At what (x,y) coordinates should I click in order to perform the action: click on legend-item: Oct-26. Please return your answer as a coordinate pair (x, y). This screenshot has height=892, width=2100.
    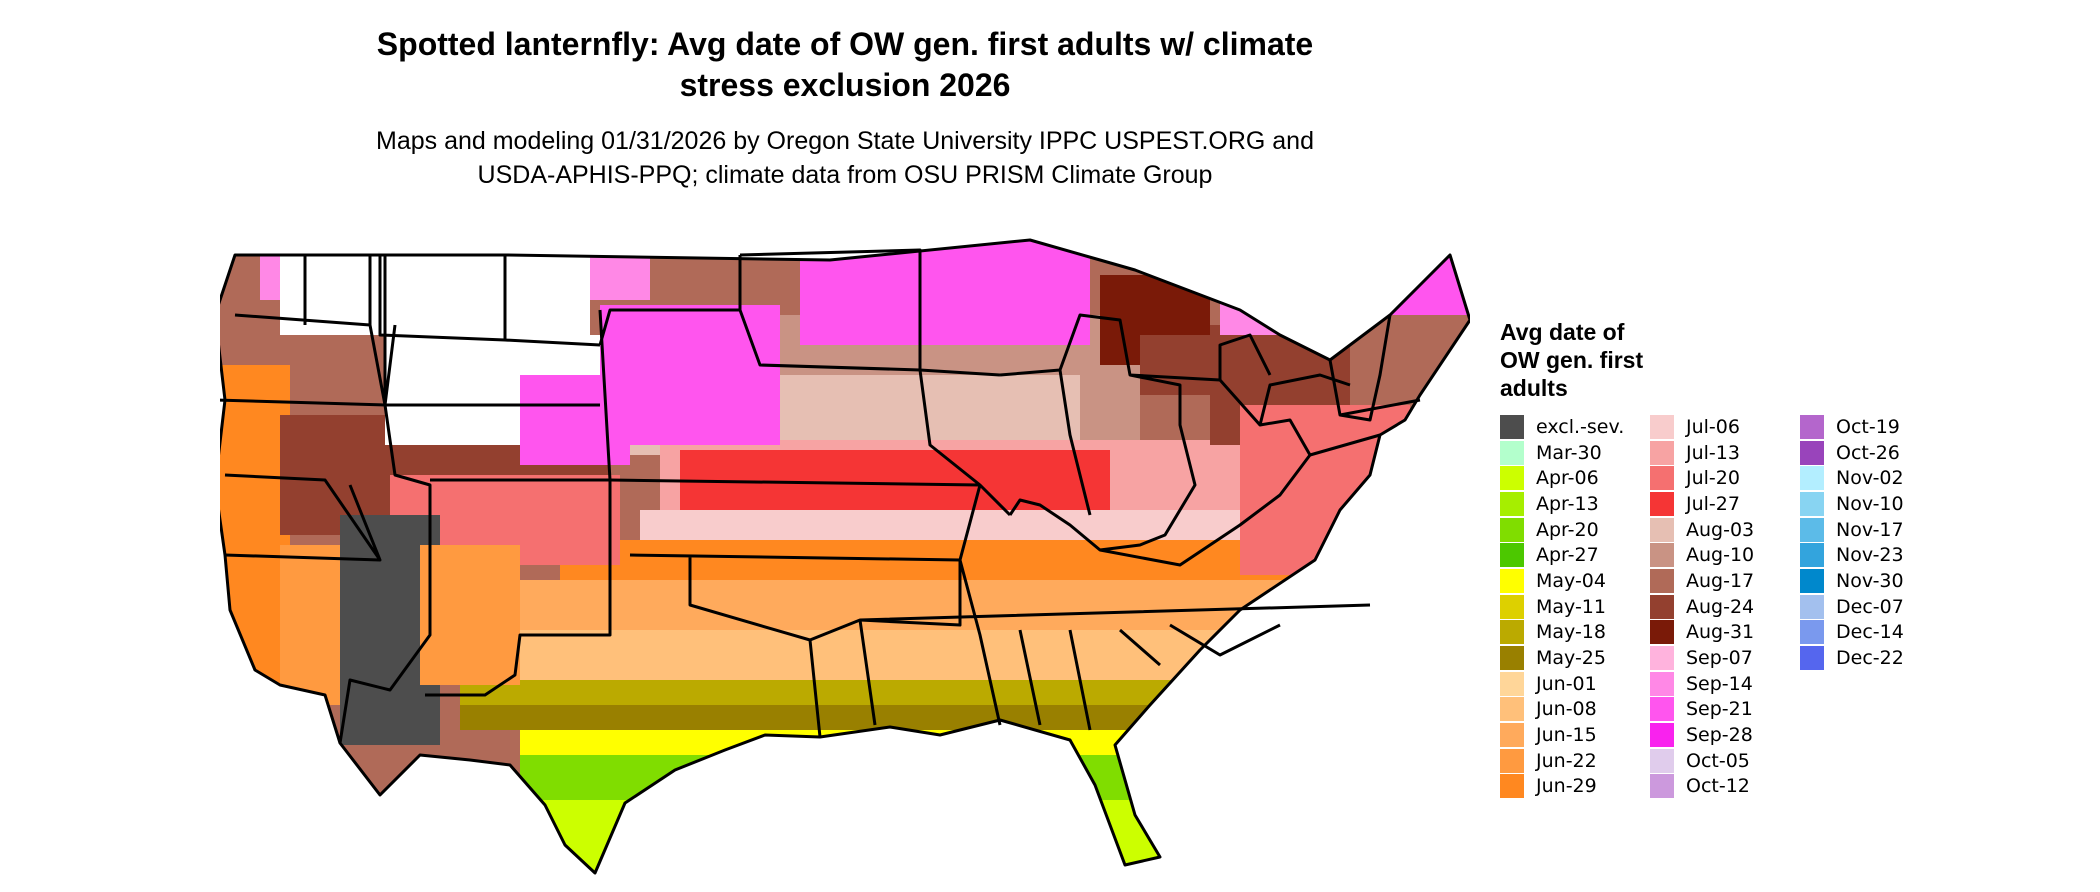
    Looking at the image, I should click on (1869, 453).